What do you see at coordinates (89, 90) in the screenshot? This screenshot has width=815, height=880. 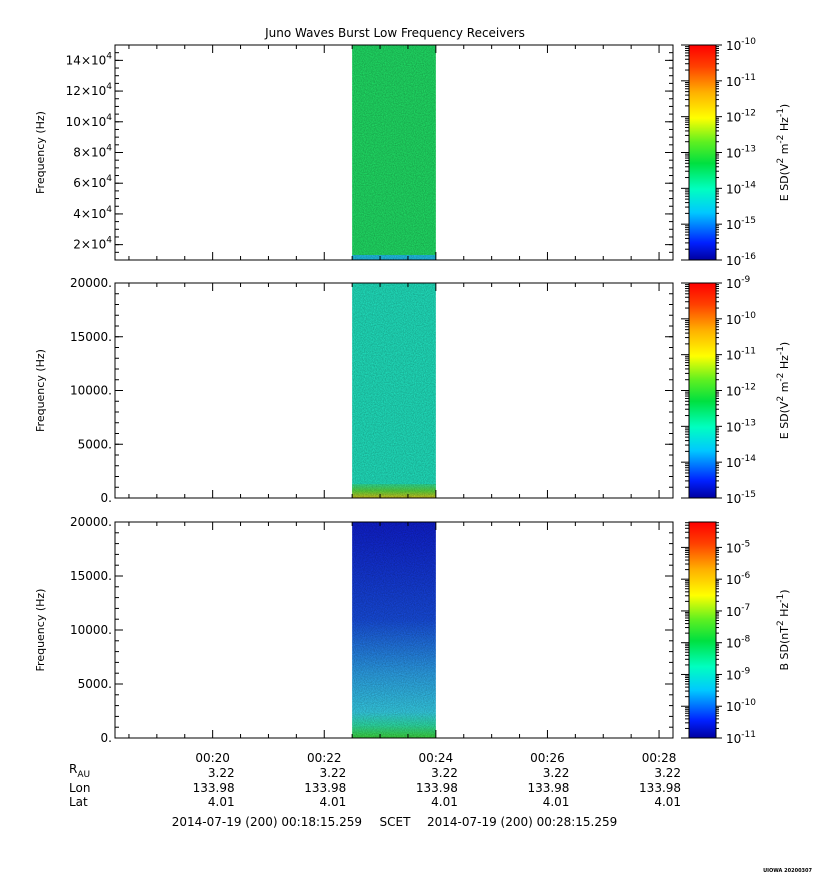 I see `y-tick-label: 12×104` at bounding box center [89, 90].